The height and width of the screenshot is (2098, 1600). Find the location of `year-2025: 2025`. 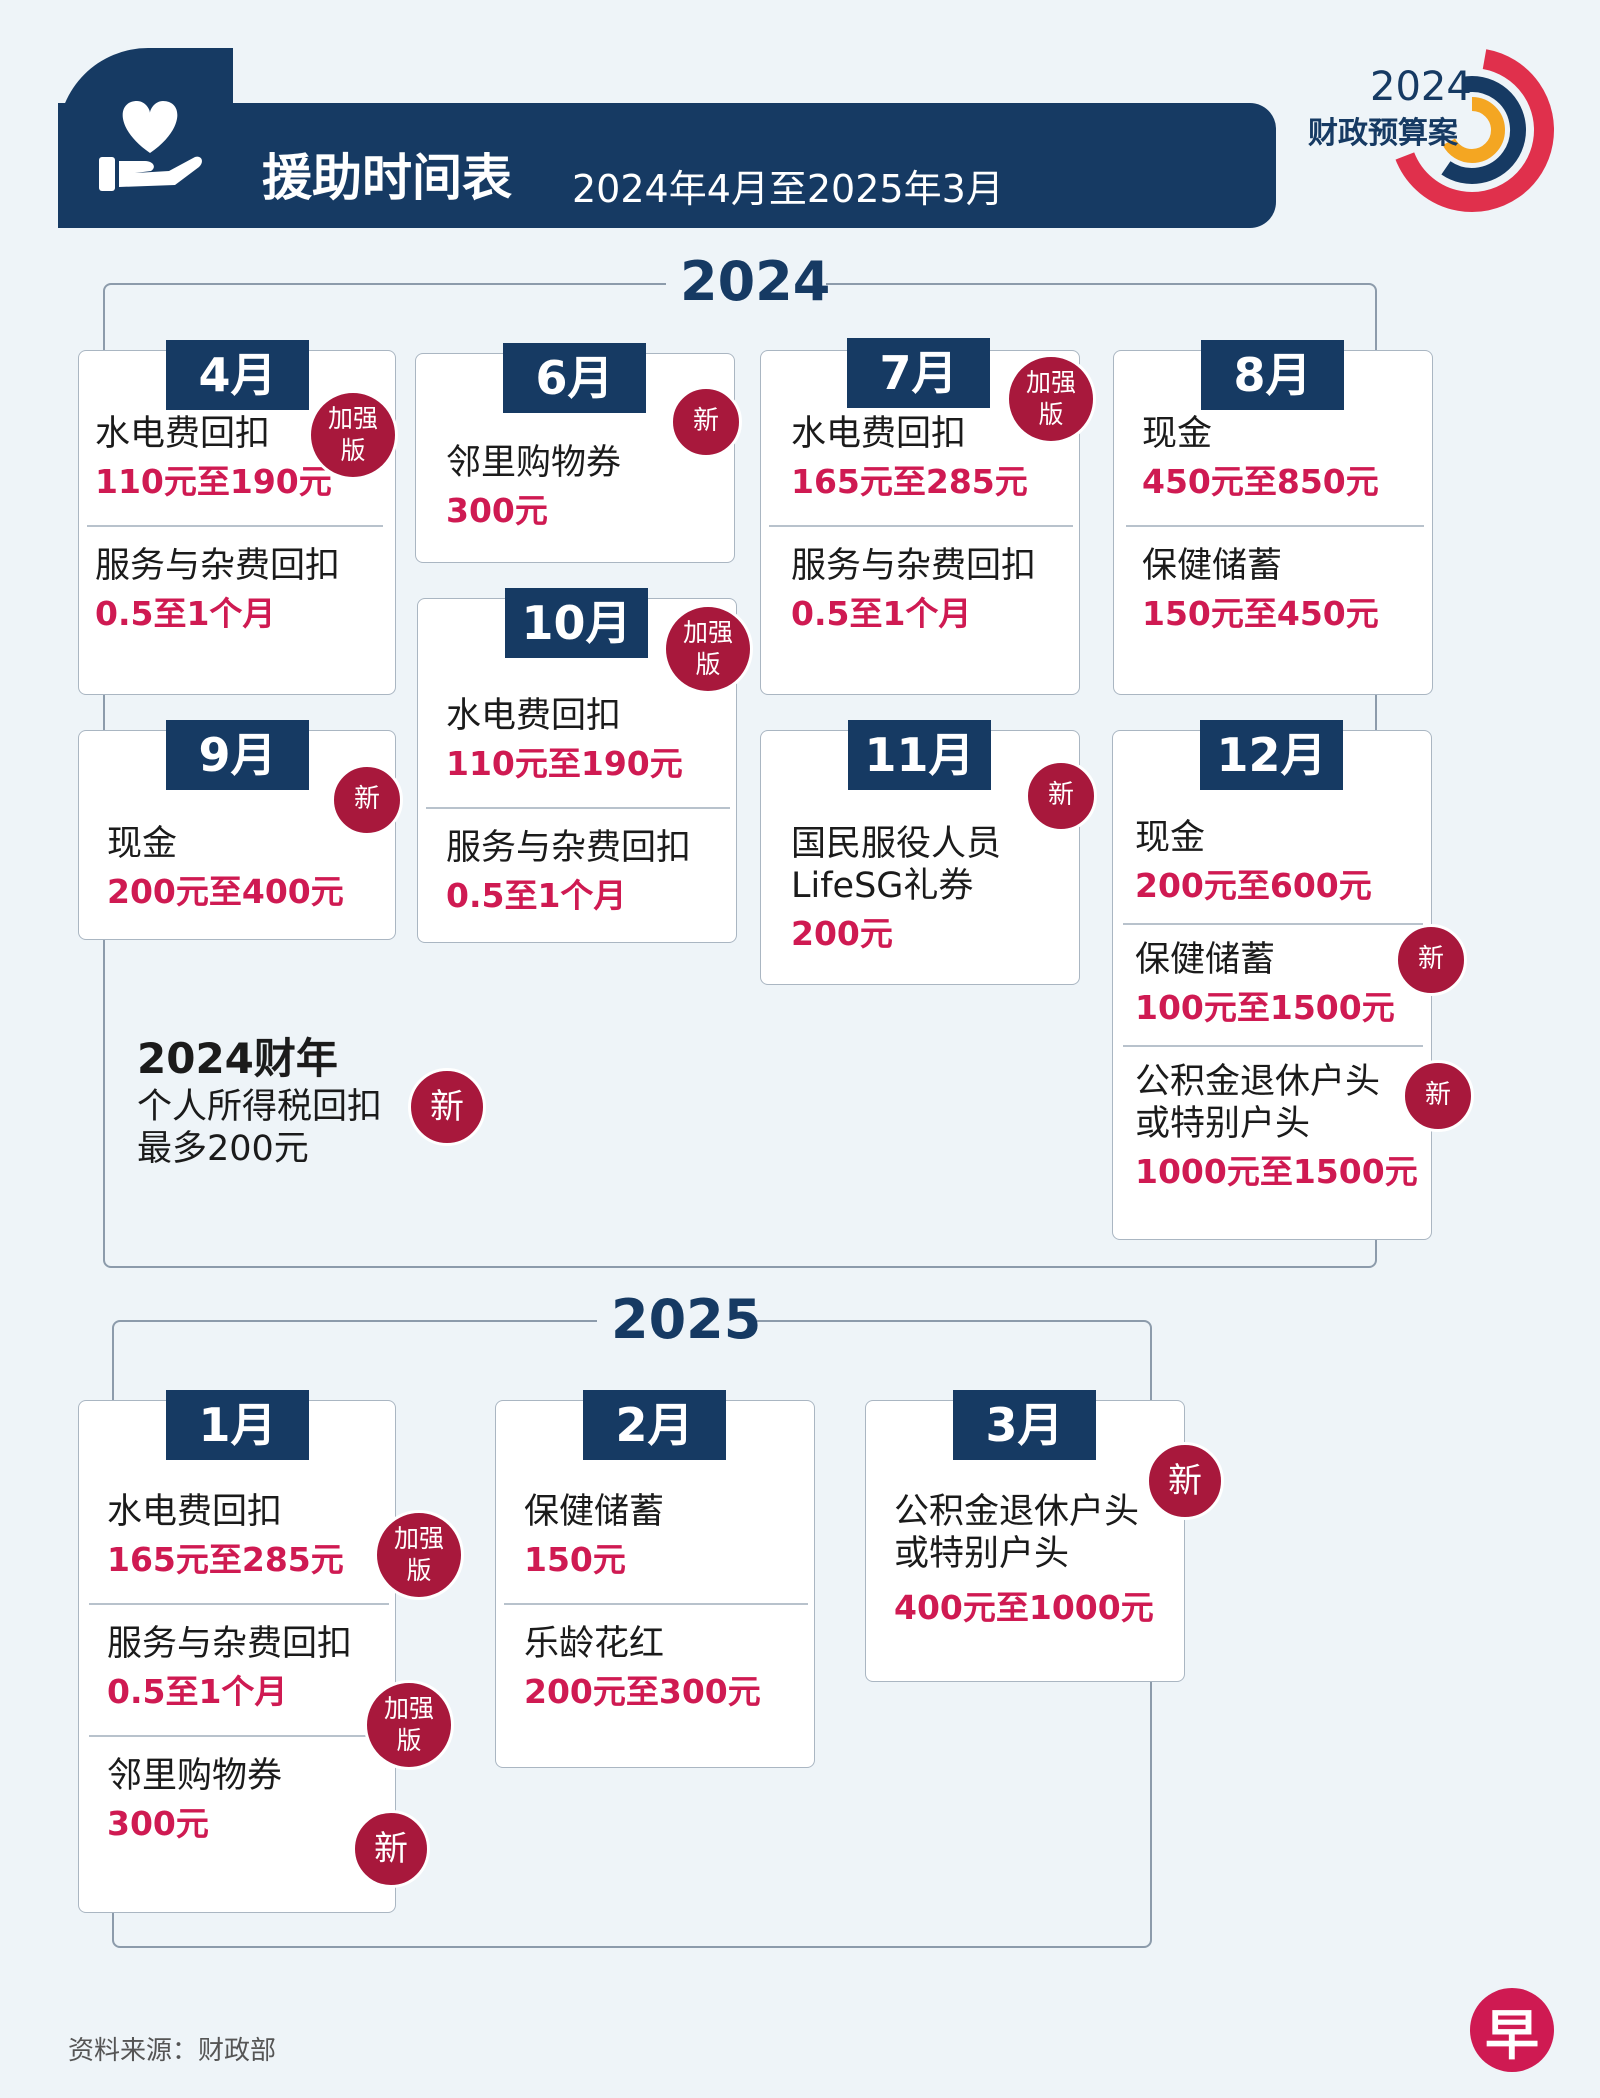

year-2025: 2025 is located at coordinates (679, 1319).